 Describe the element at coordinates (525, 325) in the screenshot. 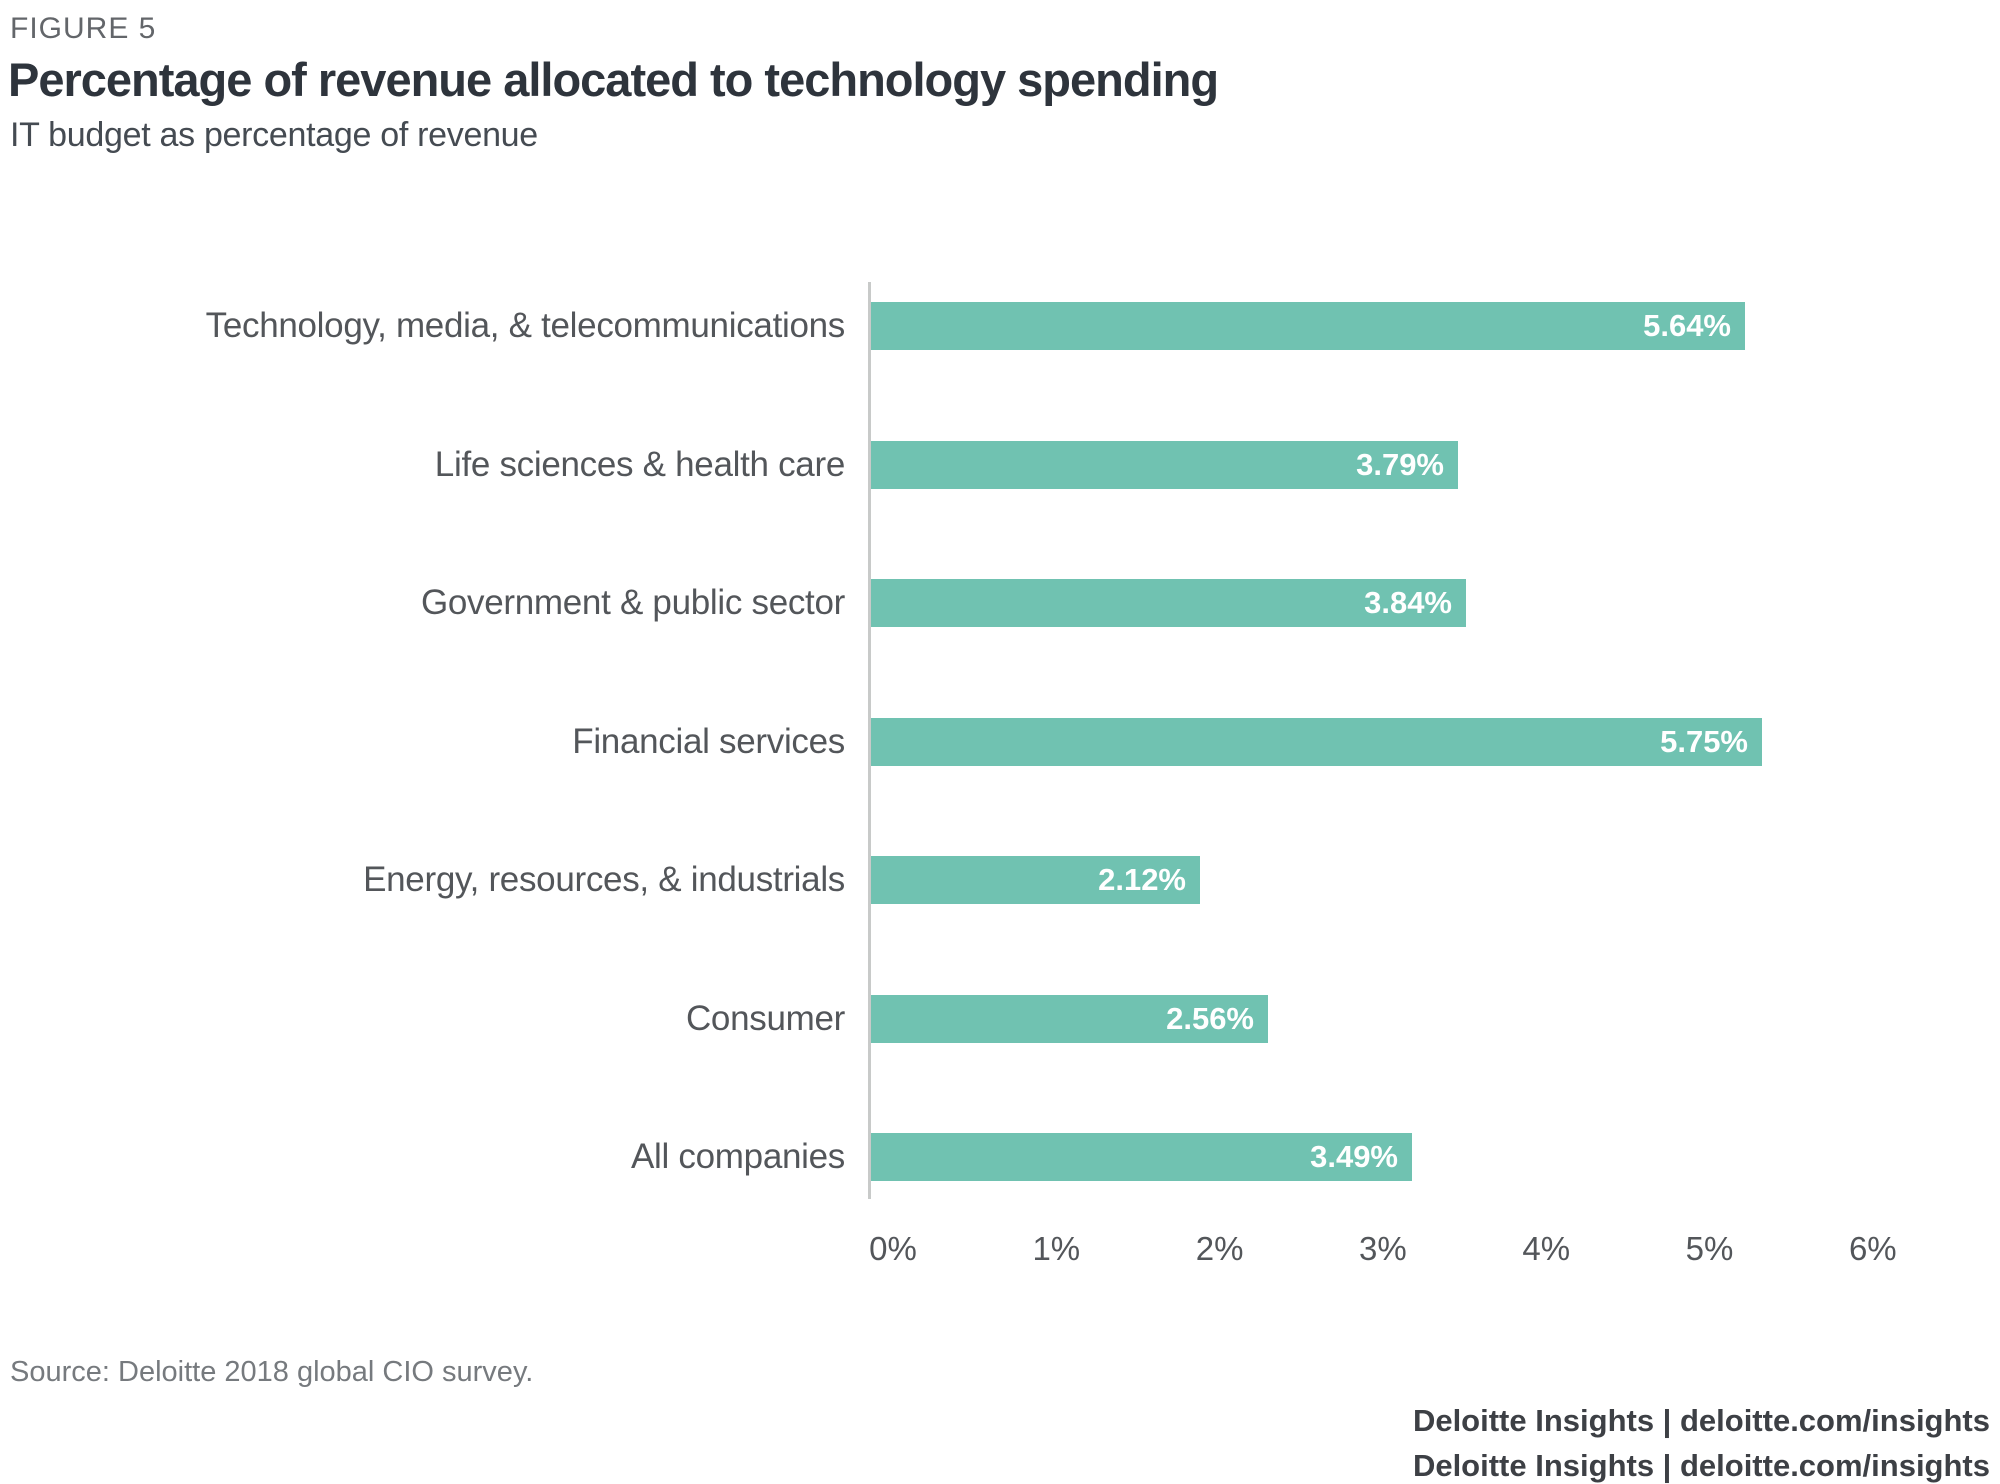

I see `category-label: Technology, media, & telecommunications` at that location.